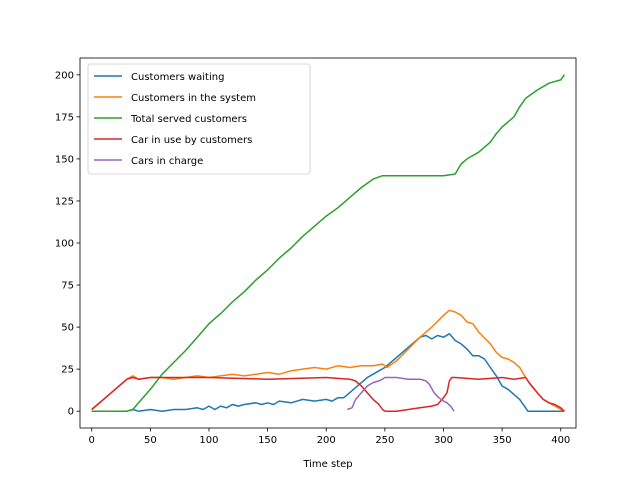 The width and height of the screenshot is (640, 480). What do you see at coordinates (64, 201) in the screenshot?
I see `y-tick-label: 125` at bounding box center [64, 201].